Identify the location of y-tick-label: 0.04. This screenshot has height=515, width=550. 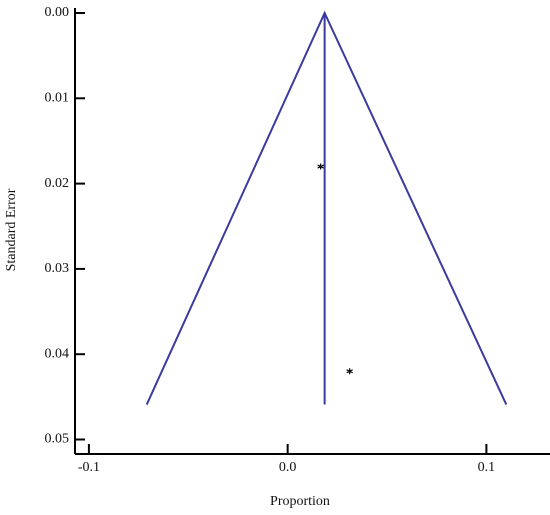
(57, 353).